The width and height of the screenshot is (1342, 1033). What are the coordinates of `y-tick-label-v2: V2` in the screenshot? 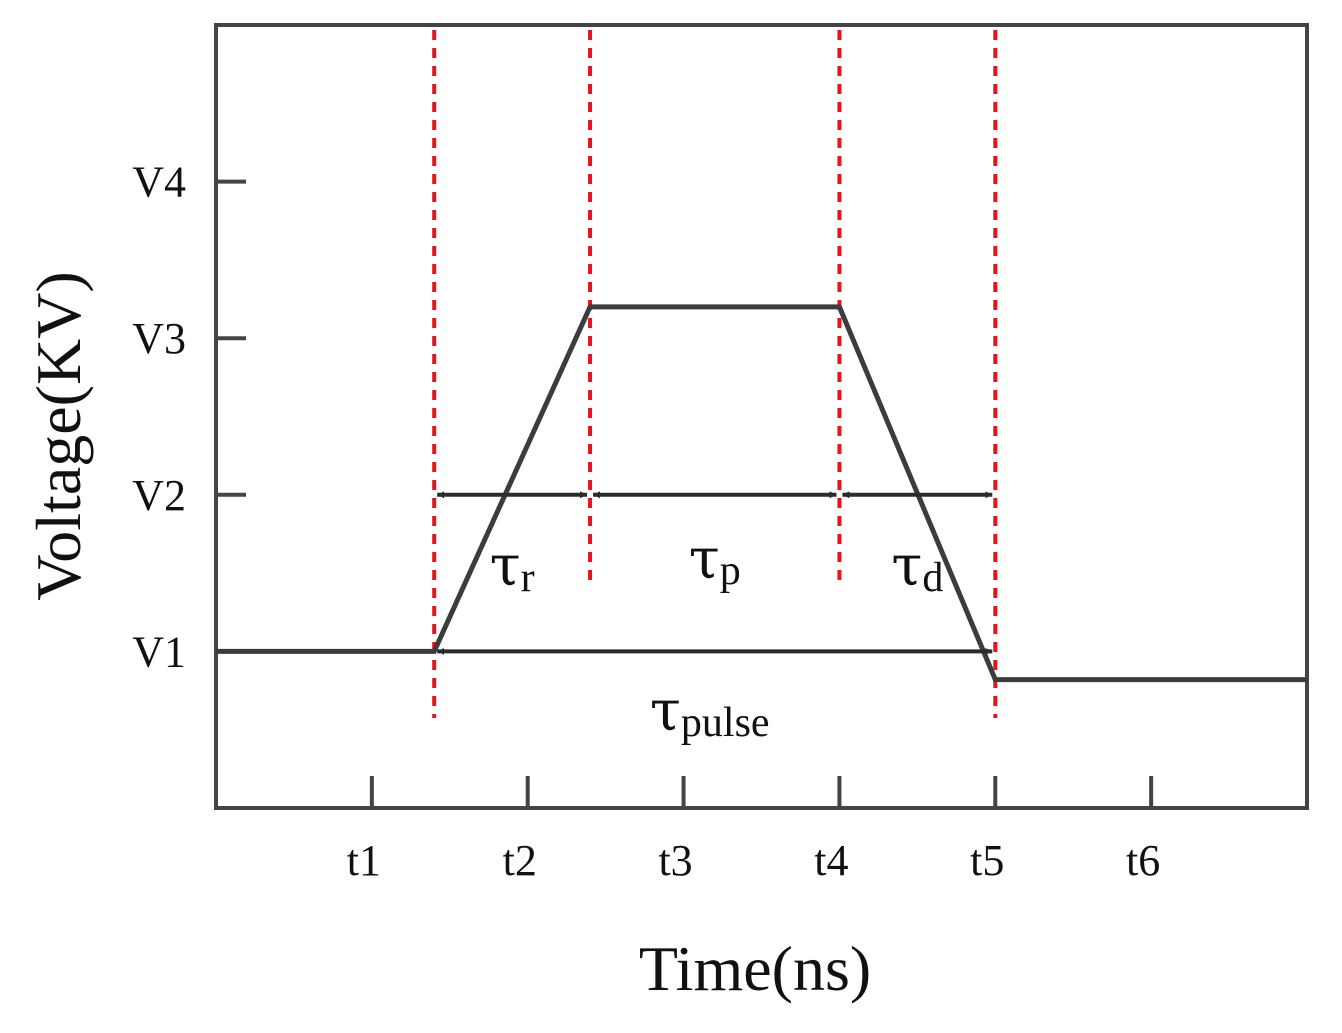 It's located at (159, 495).